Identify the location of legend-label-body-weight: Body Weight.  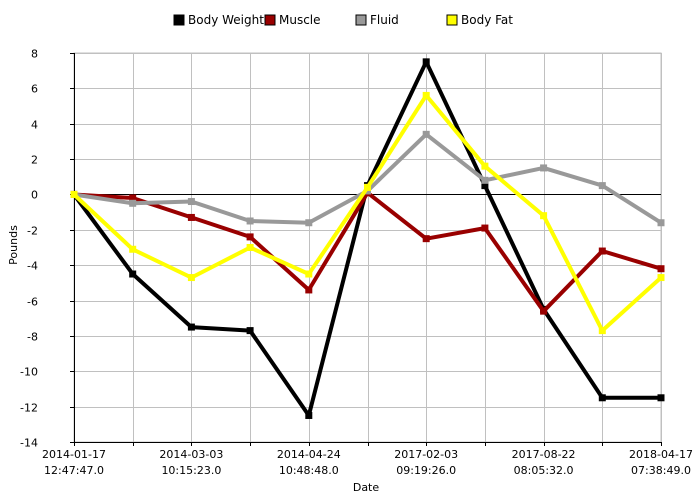
(226, 20).